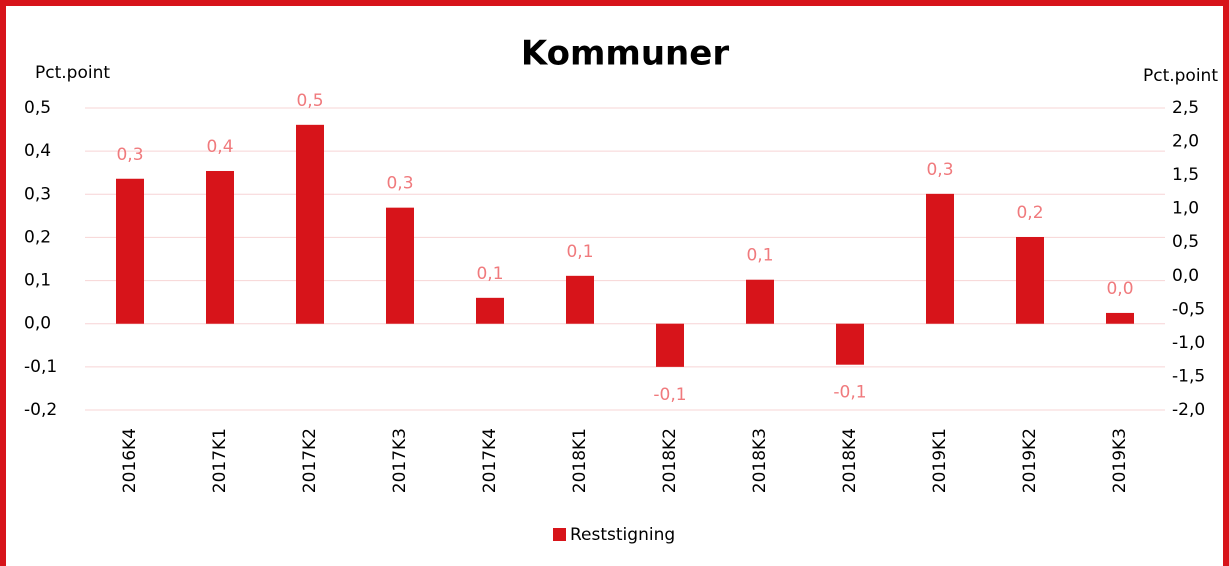 The height and width of the screenshot is (566, 1229). Describe the element at coordinates (1188, 343) in the screenshot. I see `y2-tick-label: -1,0` at that location.